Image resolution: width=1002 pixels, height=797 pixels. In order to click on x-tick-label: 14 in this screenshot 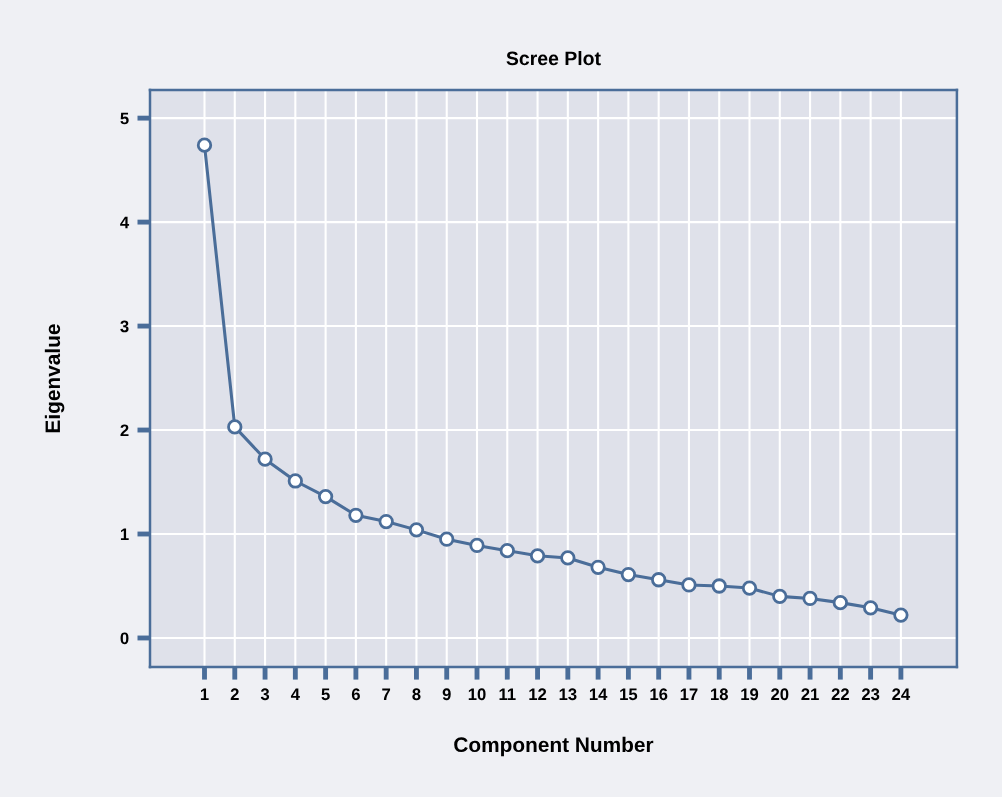, I will do `click(598, 694)`.